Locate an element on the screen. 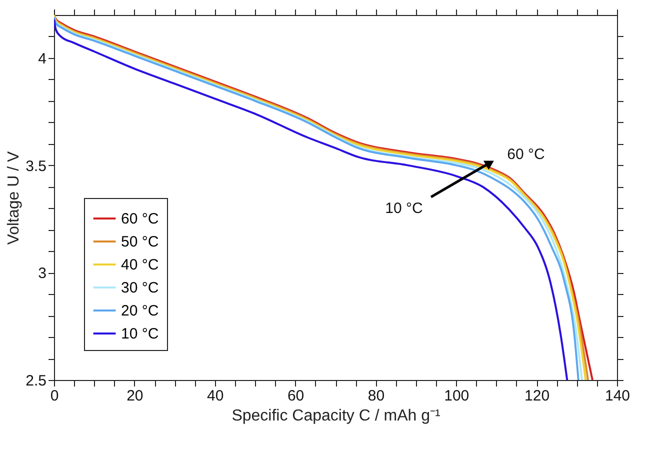  y-tick-label: 3.5 is located at coordinates (36, 166).